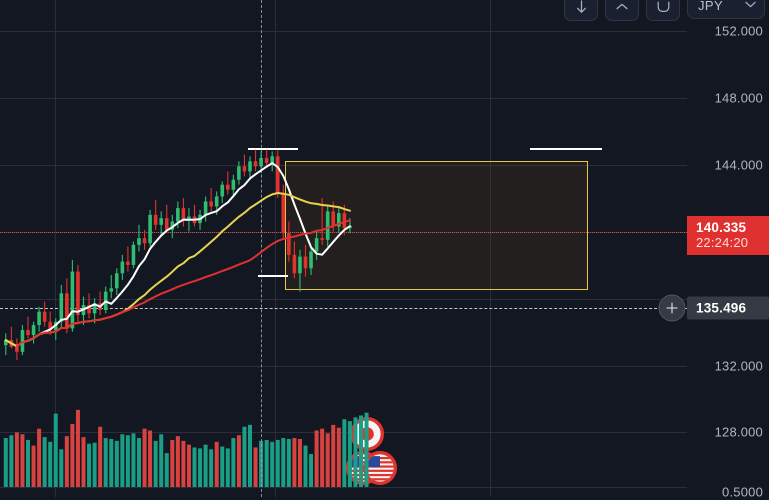 This screenshot has width=769, height=500. I want to click on currency-selector-label: JPY, so click(711, 6).